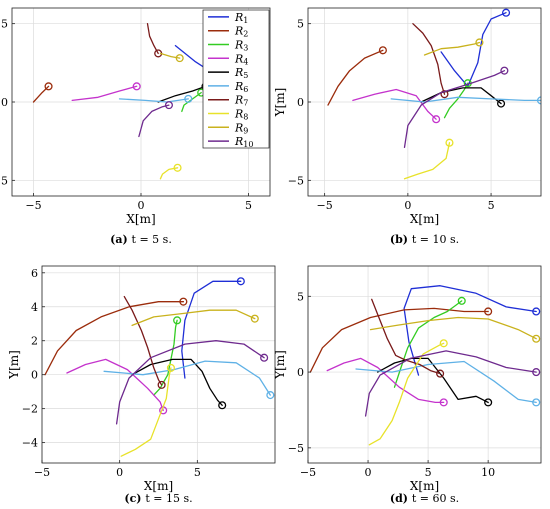 Image resolution: width=550 pixels, height=509 pixels. Describe the element at coordinates (241, 46) in the screenshot. I see `legend-label-r3: R3` at that location.